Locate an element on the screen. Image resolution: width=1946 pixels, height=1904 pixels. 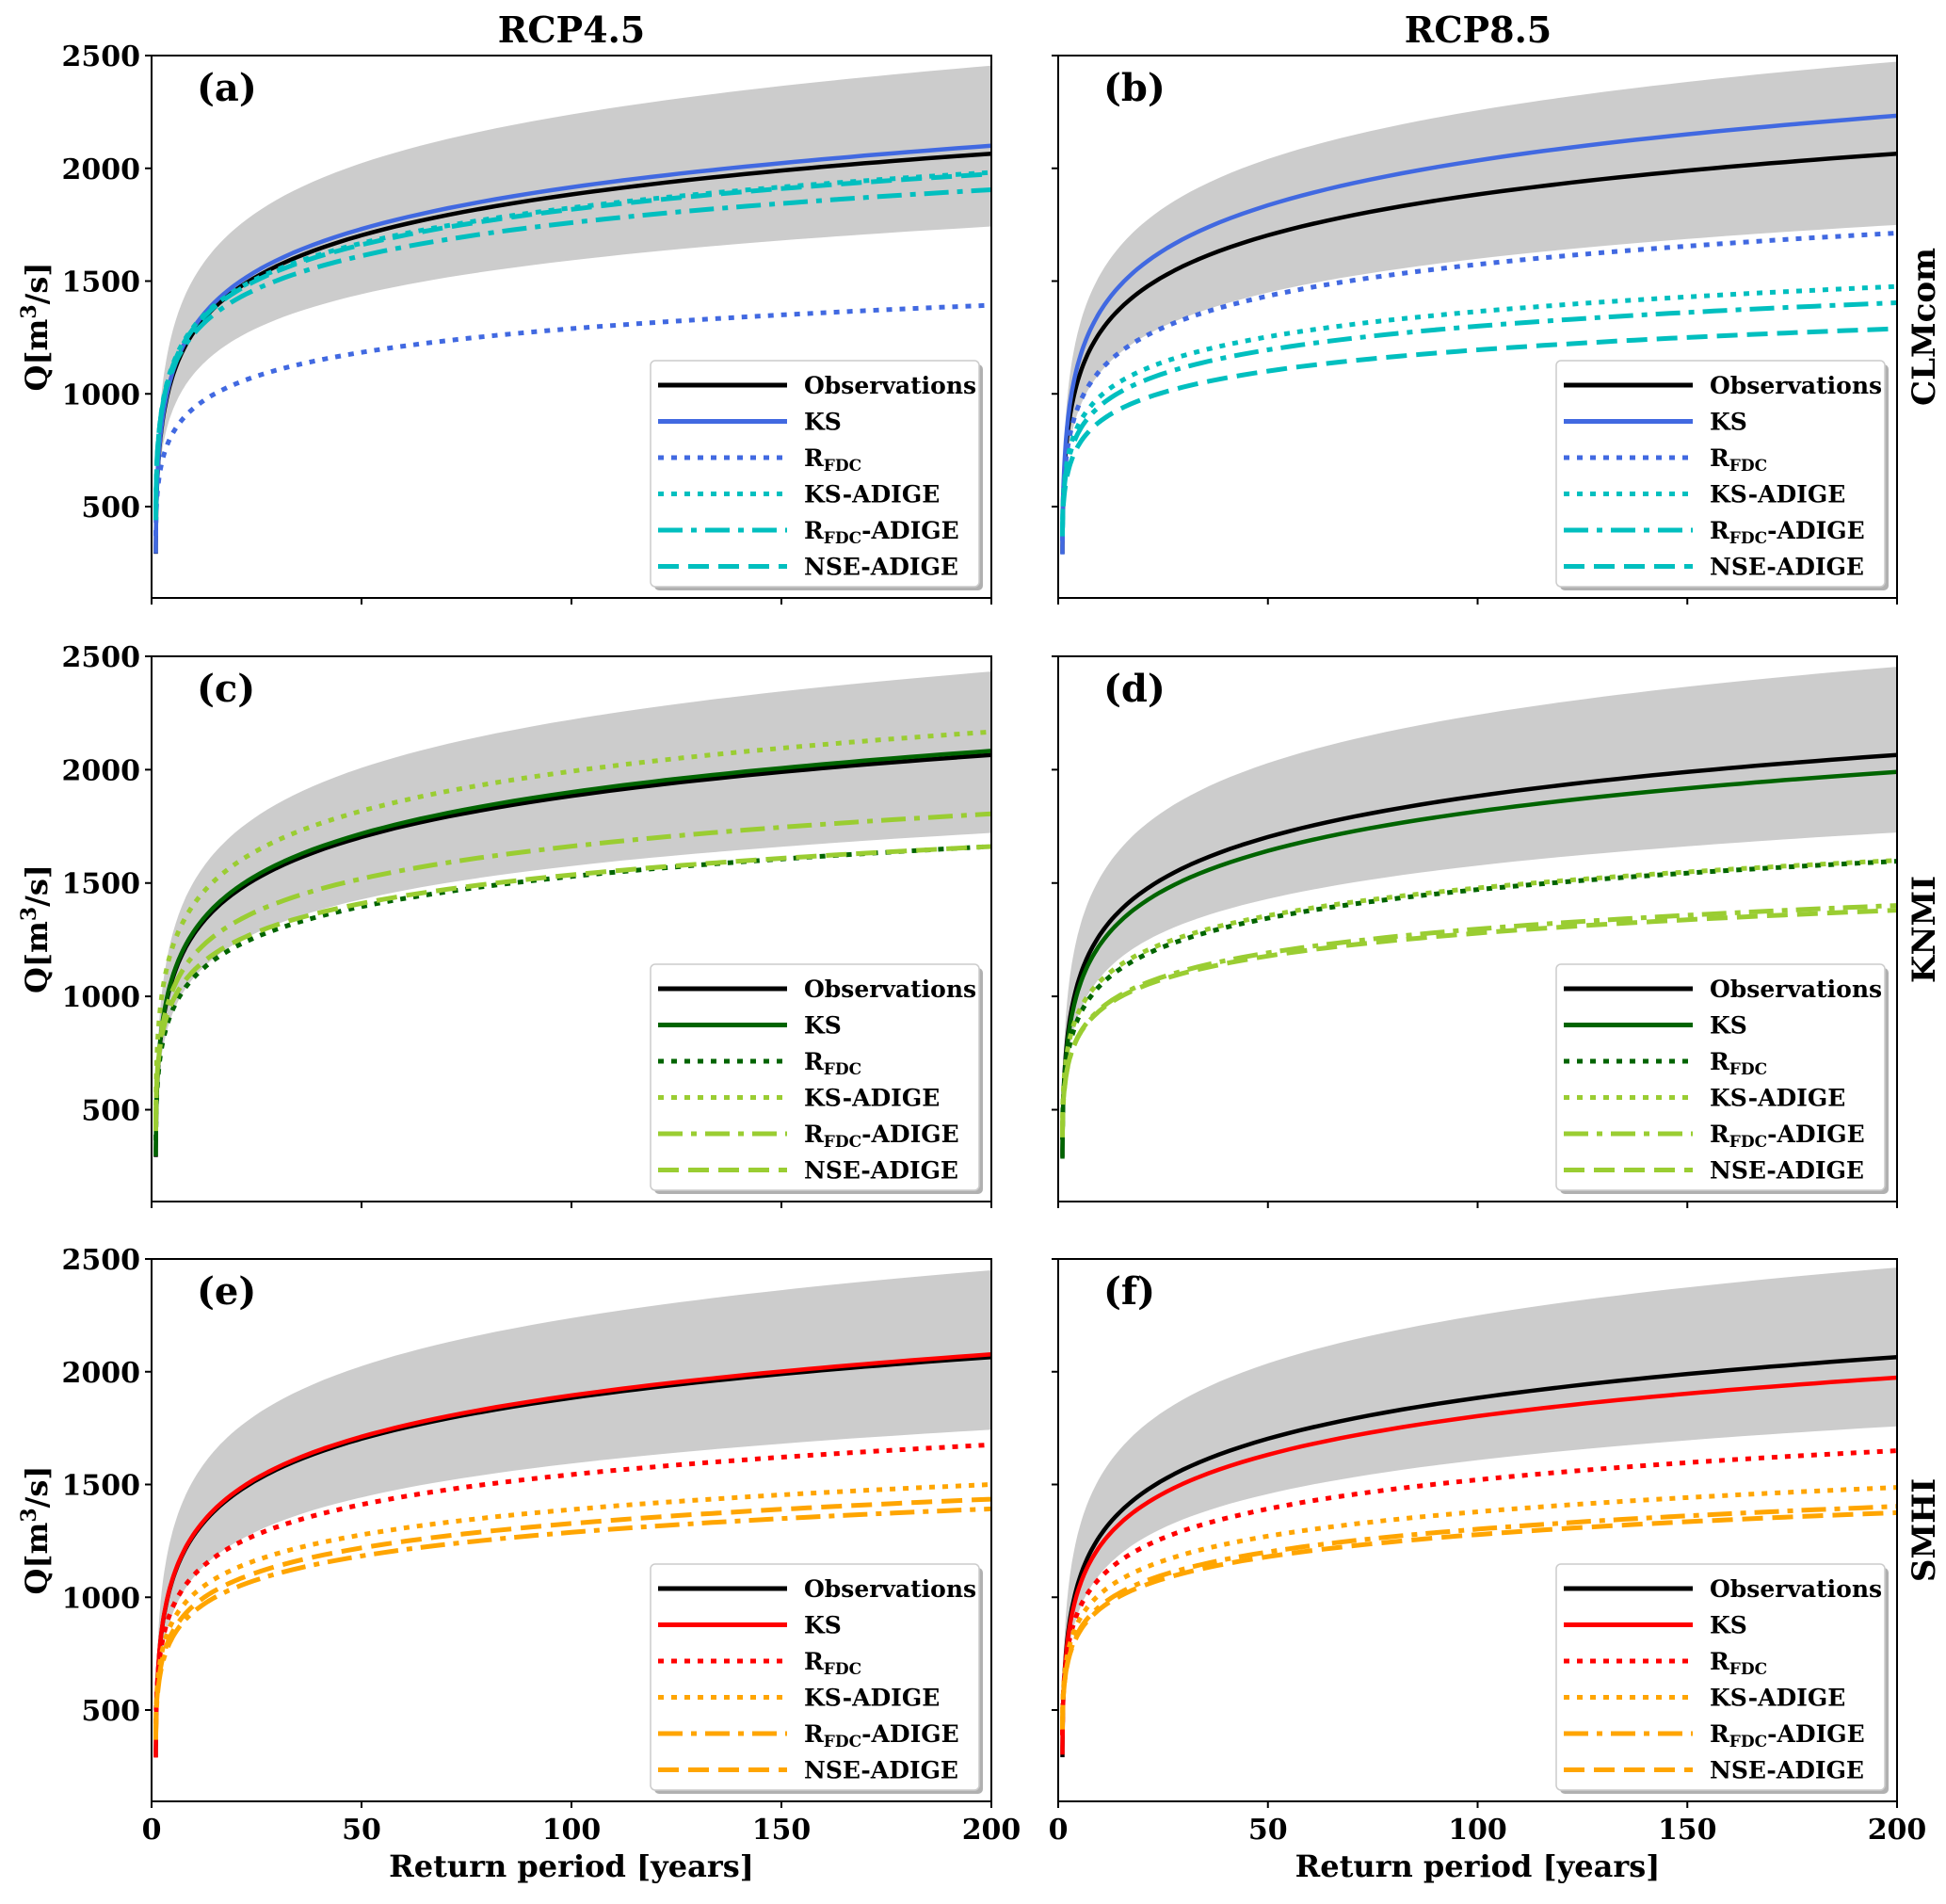
panel-tag: (c) is located at coordinates (226, 689).